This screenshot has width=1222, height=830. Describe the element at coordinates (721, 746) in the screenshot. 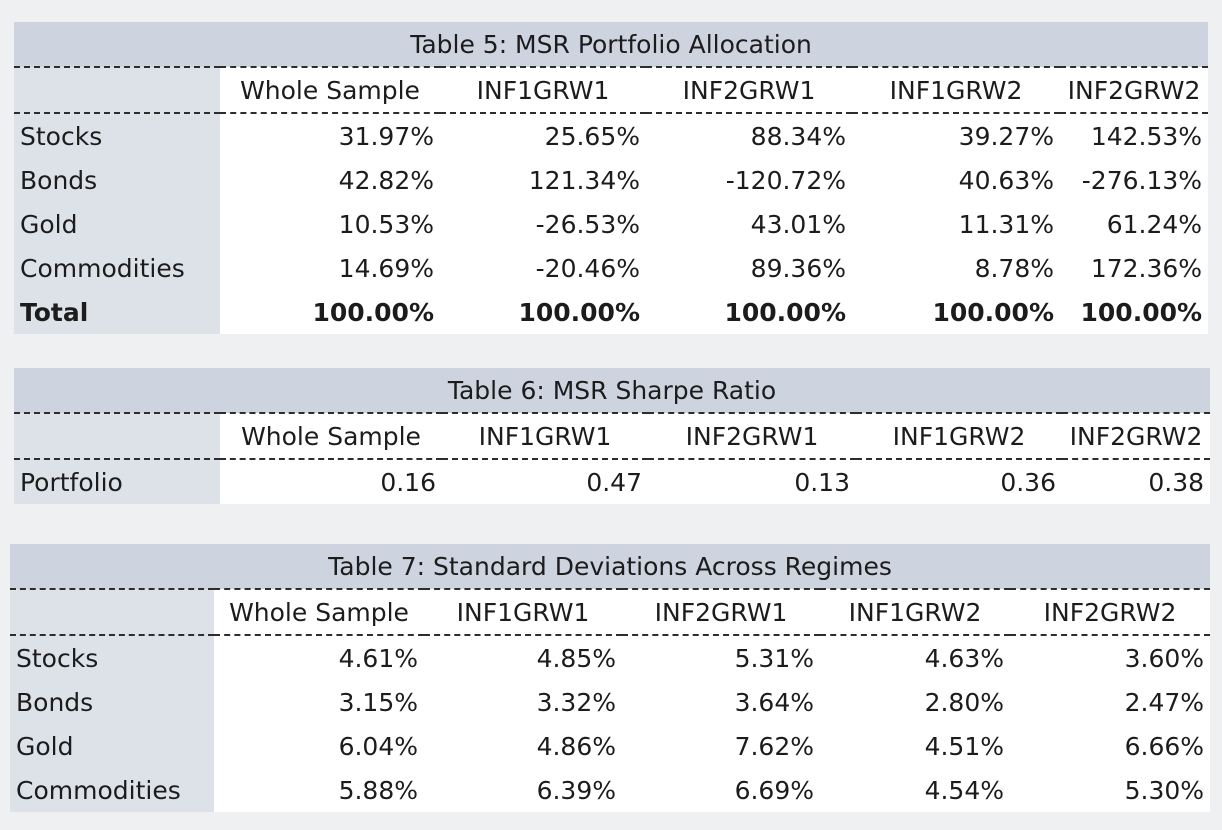

I see `table-cell: 7.62%` at that location.